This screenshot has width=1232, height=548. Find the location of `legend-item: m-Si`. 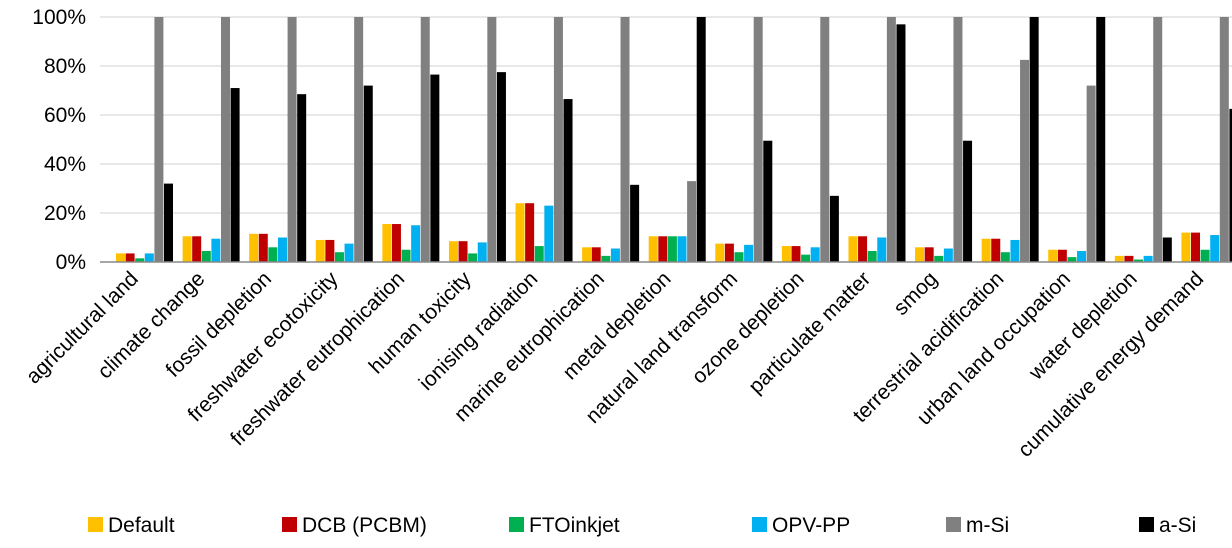

legend-item: m-Si is located at coordinates (977, 525).